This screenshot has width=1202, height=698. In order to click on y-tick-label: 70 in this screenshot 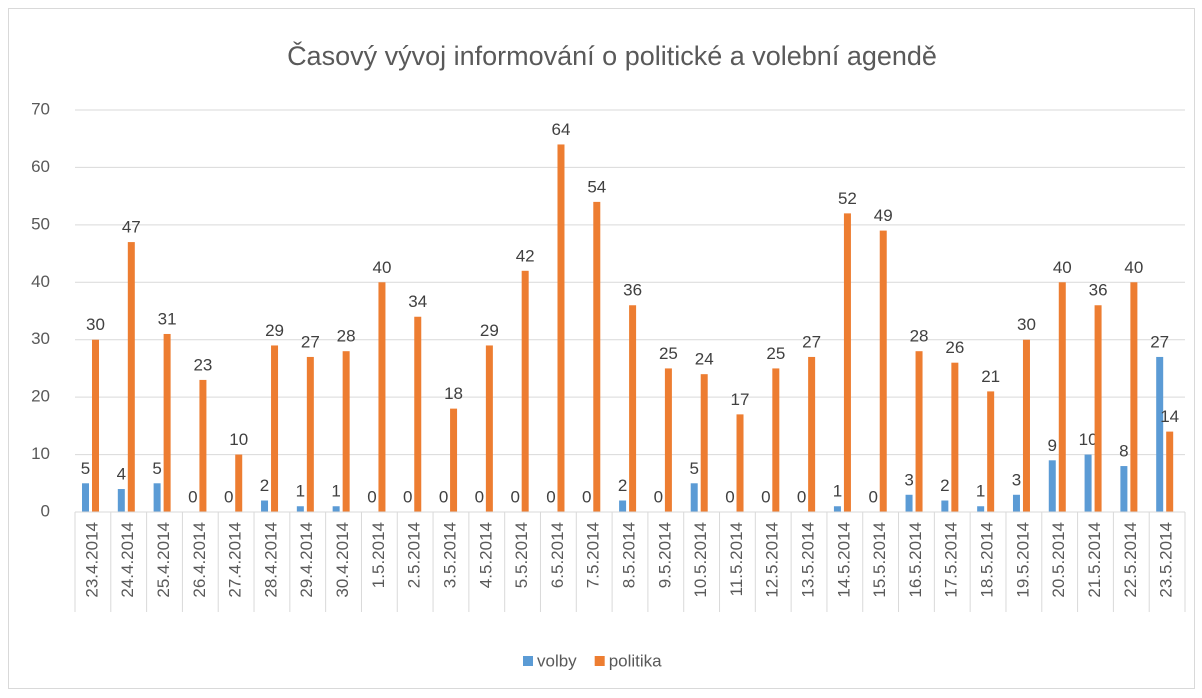, I will do `click(40, 108)`.